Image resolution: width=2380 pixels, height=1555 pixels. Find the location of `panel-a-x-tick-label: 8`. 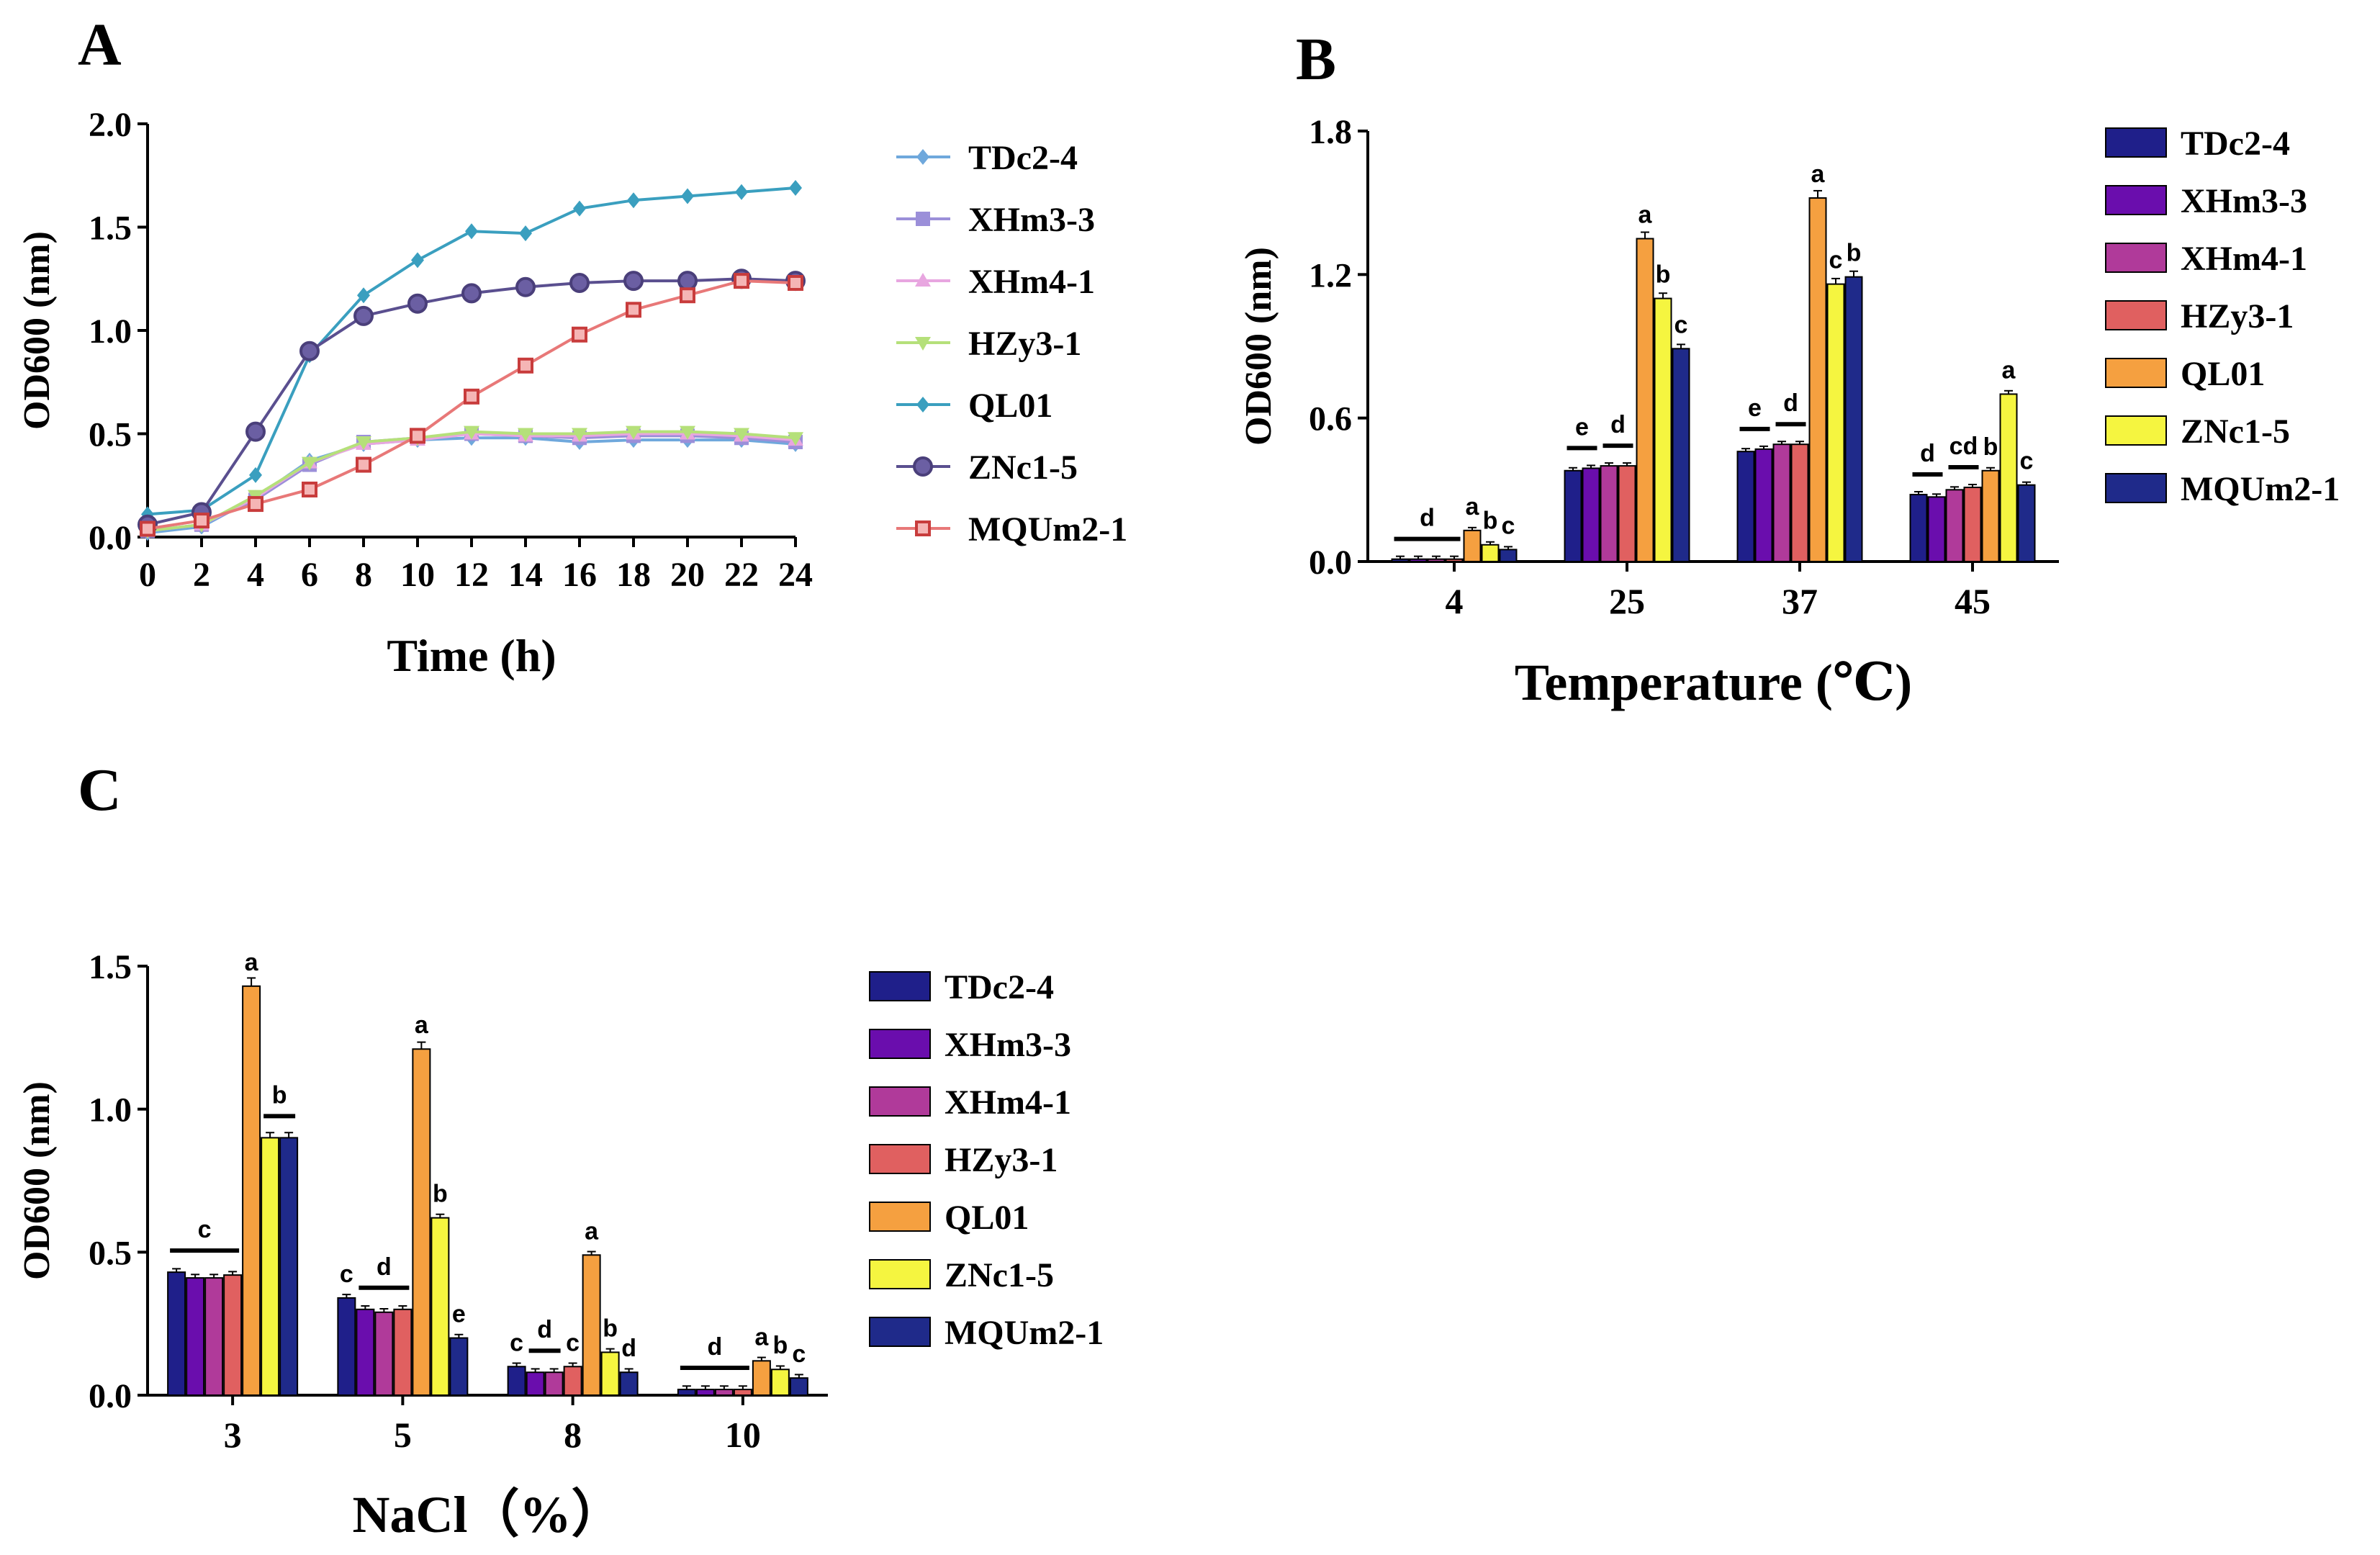

panel-a-x-tick-label: 8 is located at coordinates (363, 575).